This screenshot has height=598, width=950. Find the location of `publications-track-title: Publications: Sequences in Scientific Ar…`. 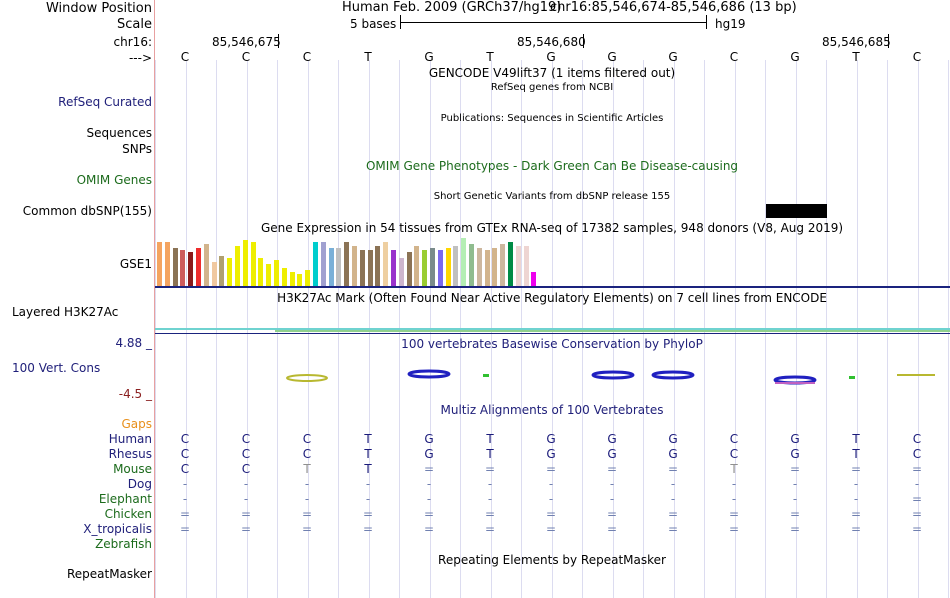

publications-track-title: Publications: Sequences in Scientific Ar… is located at coordinates (552, 118).